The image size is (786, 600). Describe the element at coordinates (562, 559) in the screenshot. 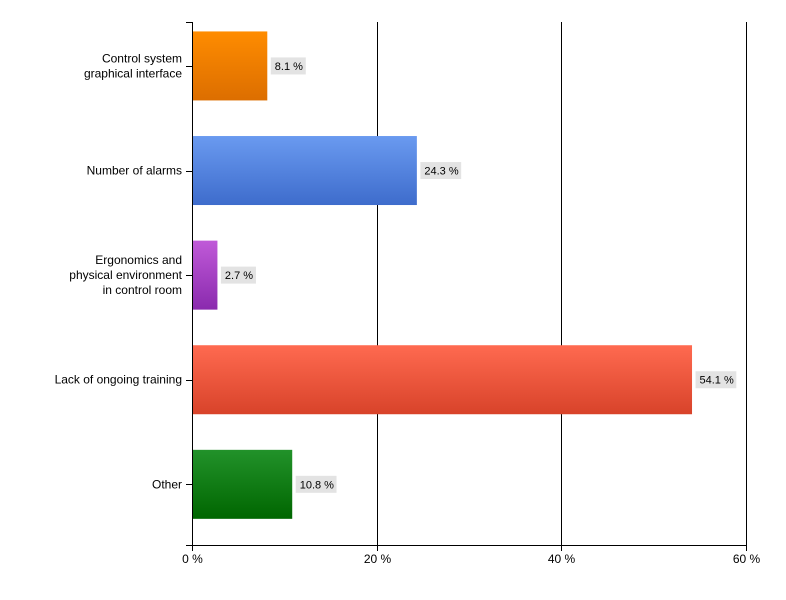

I see `x-tick-label-40: 40 %` at that location.